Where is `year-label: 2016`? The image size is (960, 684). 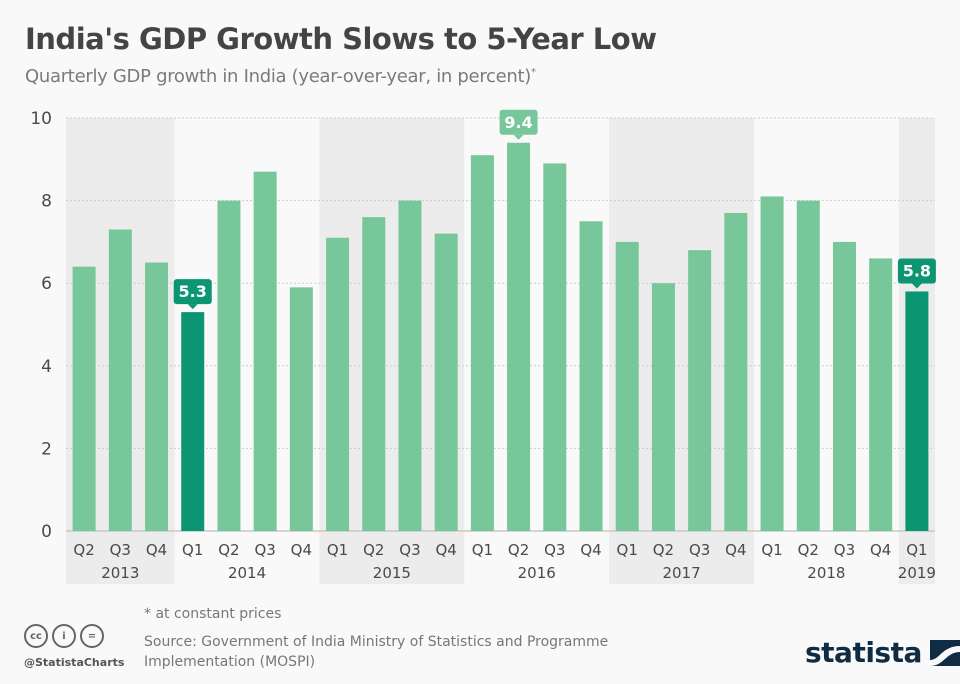 year-label: 2016 is located at coordinates (537, 573).